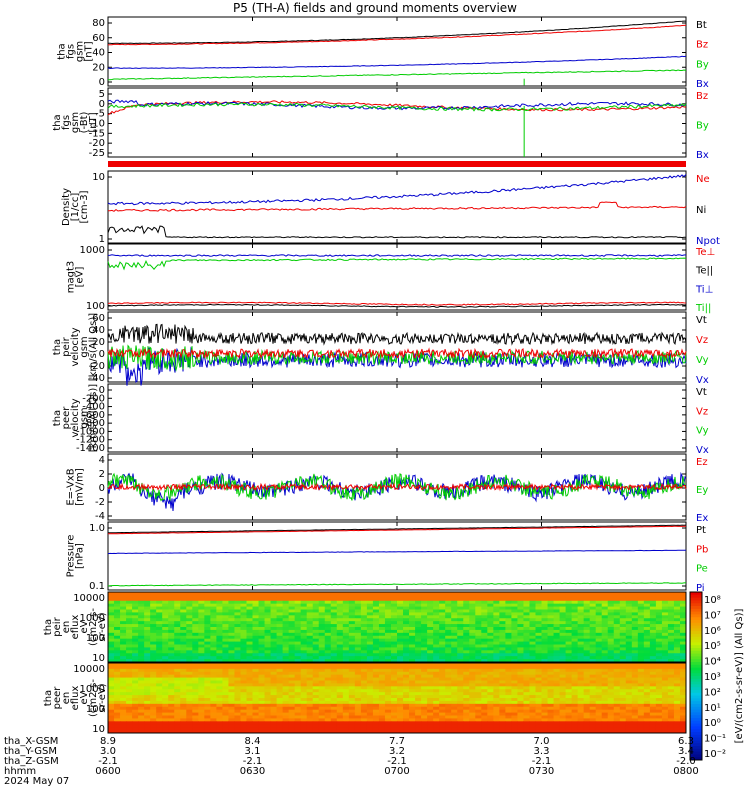 Image resolution: width=750 pixels, height=800 pixels. I want to click on legend-entry: Vt, so click(701, 392).